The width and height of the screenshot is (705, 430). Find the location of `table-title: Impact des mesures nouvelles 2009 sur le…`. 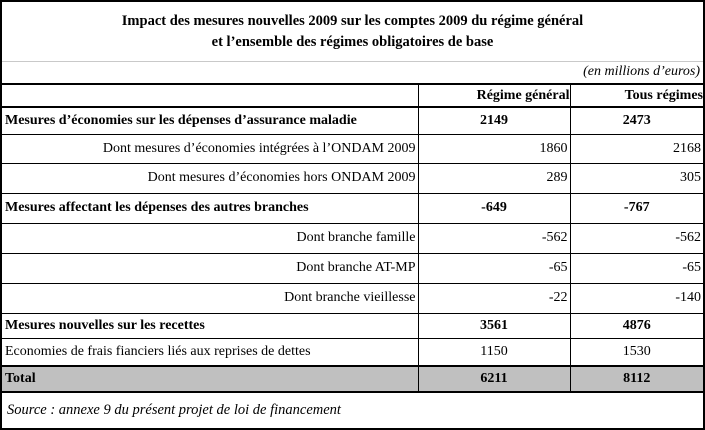

table-title: Impact des mesures nouvelles 2009 sur le… is located at coordinates (352, 32).